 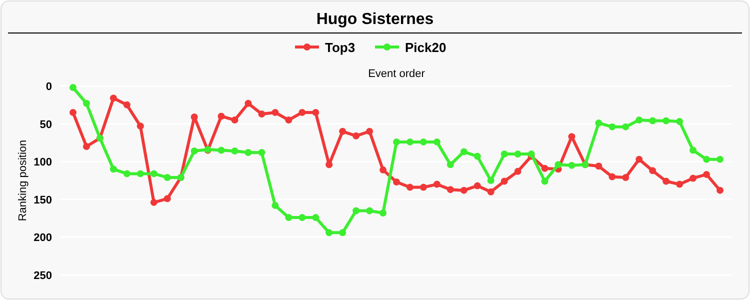 I want to click on y-tick-label: 200, so click(x=43, y=238).